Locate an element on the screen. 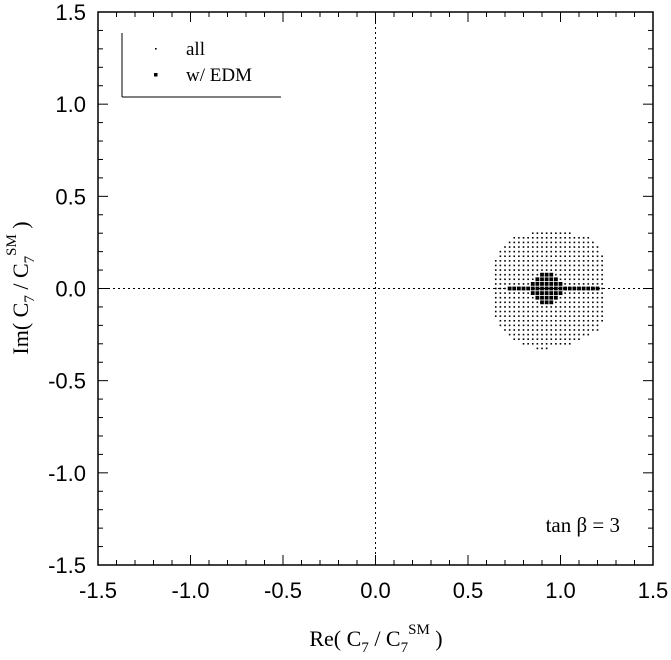  series-all-points is located at coordinates (548, 291).